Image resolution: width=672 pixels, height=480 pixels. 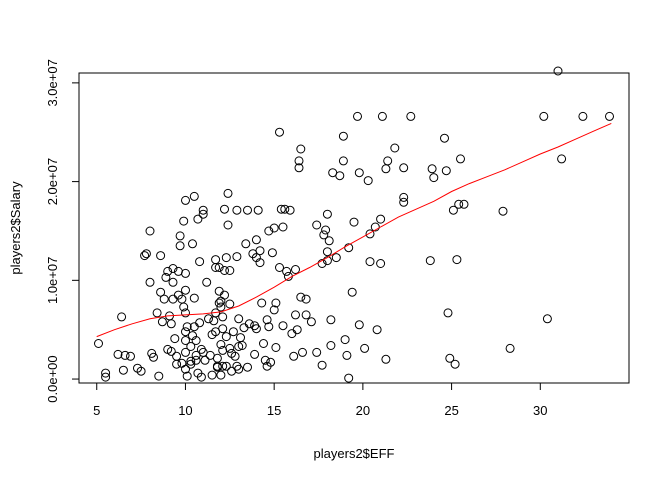 I want to click on y-tick-label: 0.0e+00, so click(x=52, y=378).